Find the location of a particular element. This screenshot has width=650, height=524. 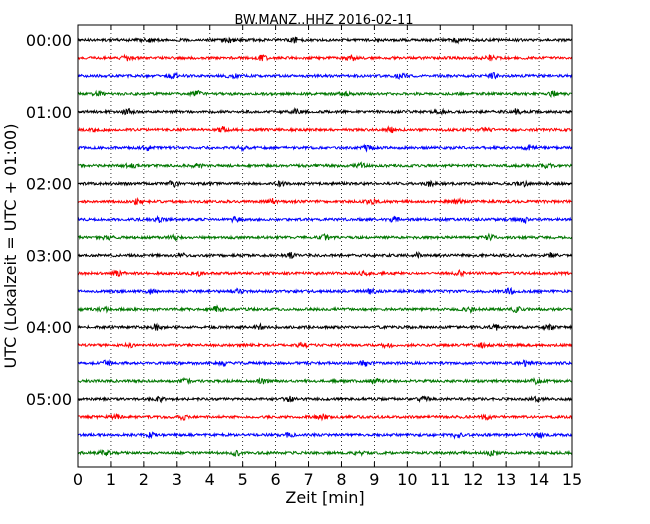

x-tick-label: 6 is located at coordinates (276, 479).